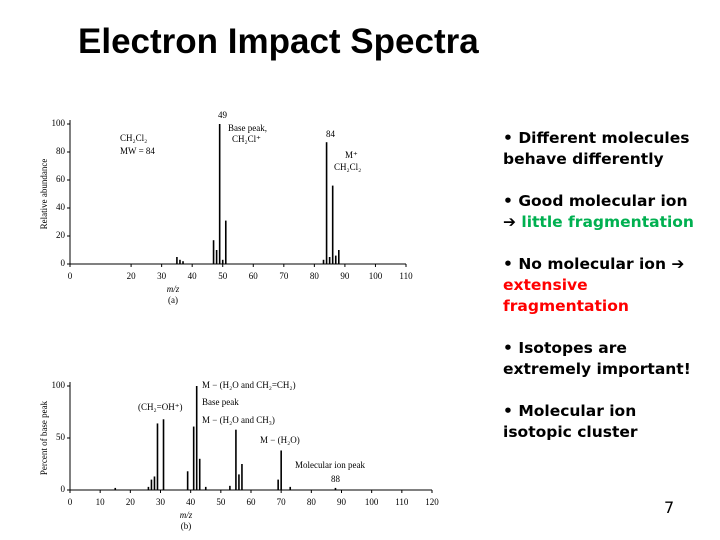 Image resolution: width=720 pixels, height=540 pixels. What do you see at coordinates (220, 402) in the screenshot?
I see `annotation: Base peak` at bounding box center [220, 402].